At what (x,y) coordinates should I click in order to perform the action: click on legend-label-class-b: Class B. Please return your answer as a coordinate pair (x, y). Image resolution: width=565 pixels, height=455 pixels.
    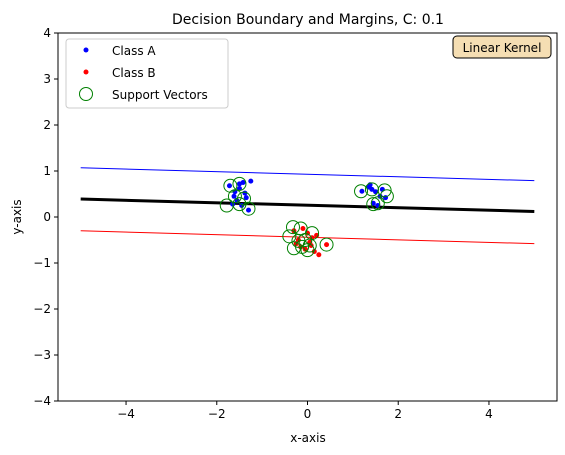
    Looking at the image, I should click on (134, 73).